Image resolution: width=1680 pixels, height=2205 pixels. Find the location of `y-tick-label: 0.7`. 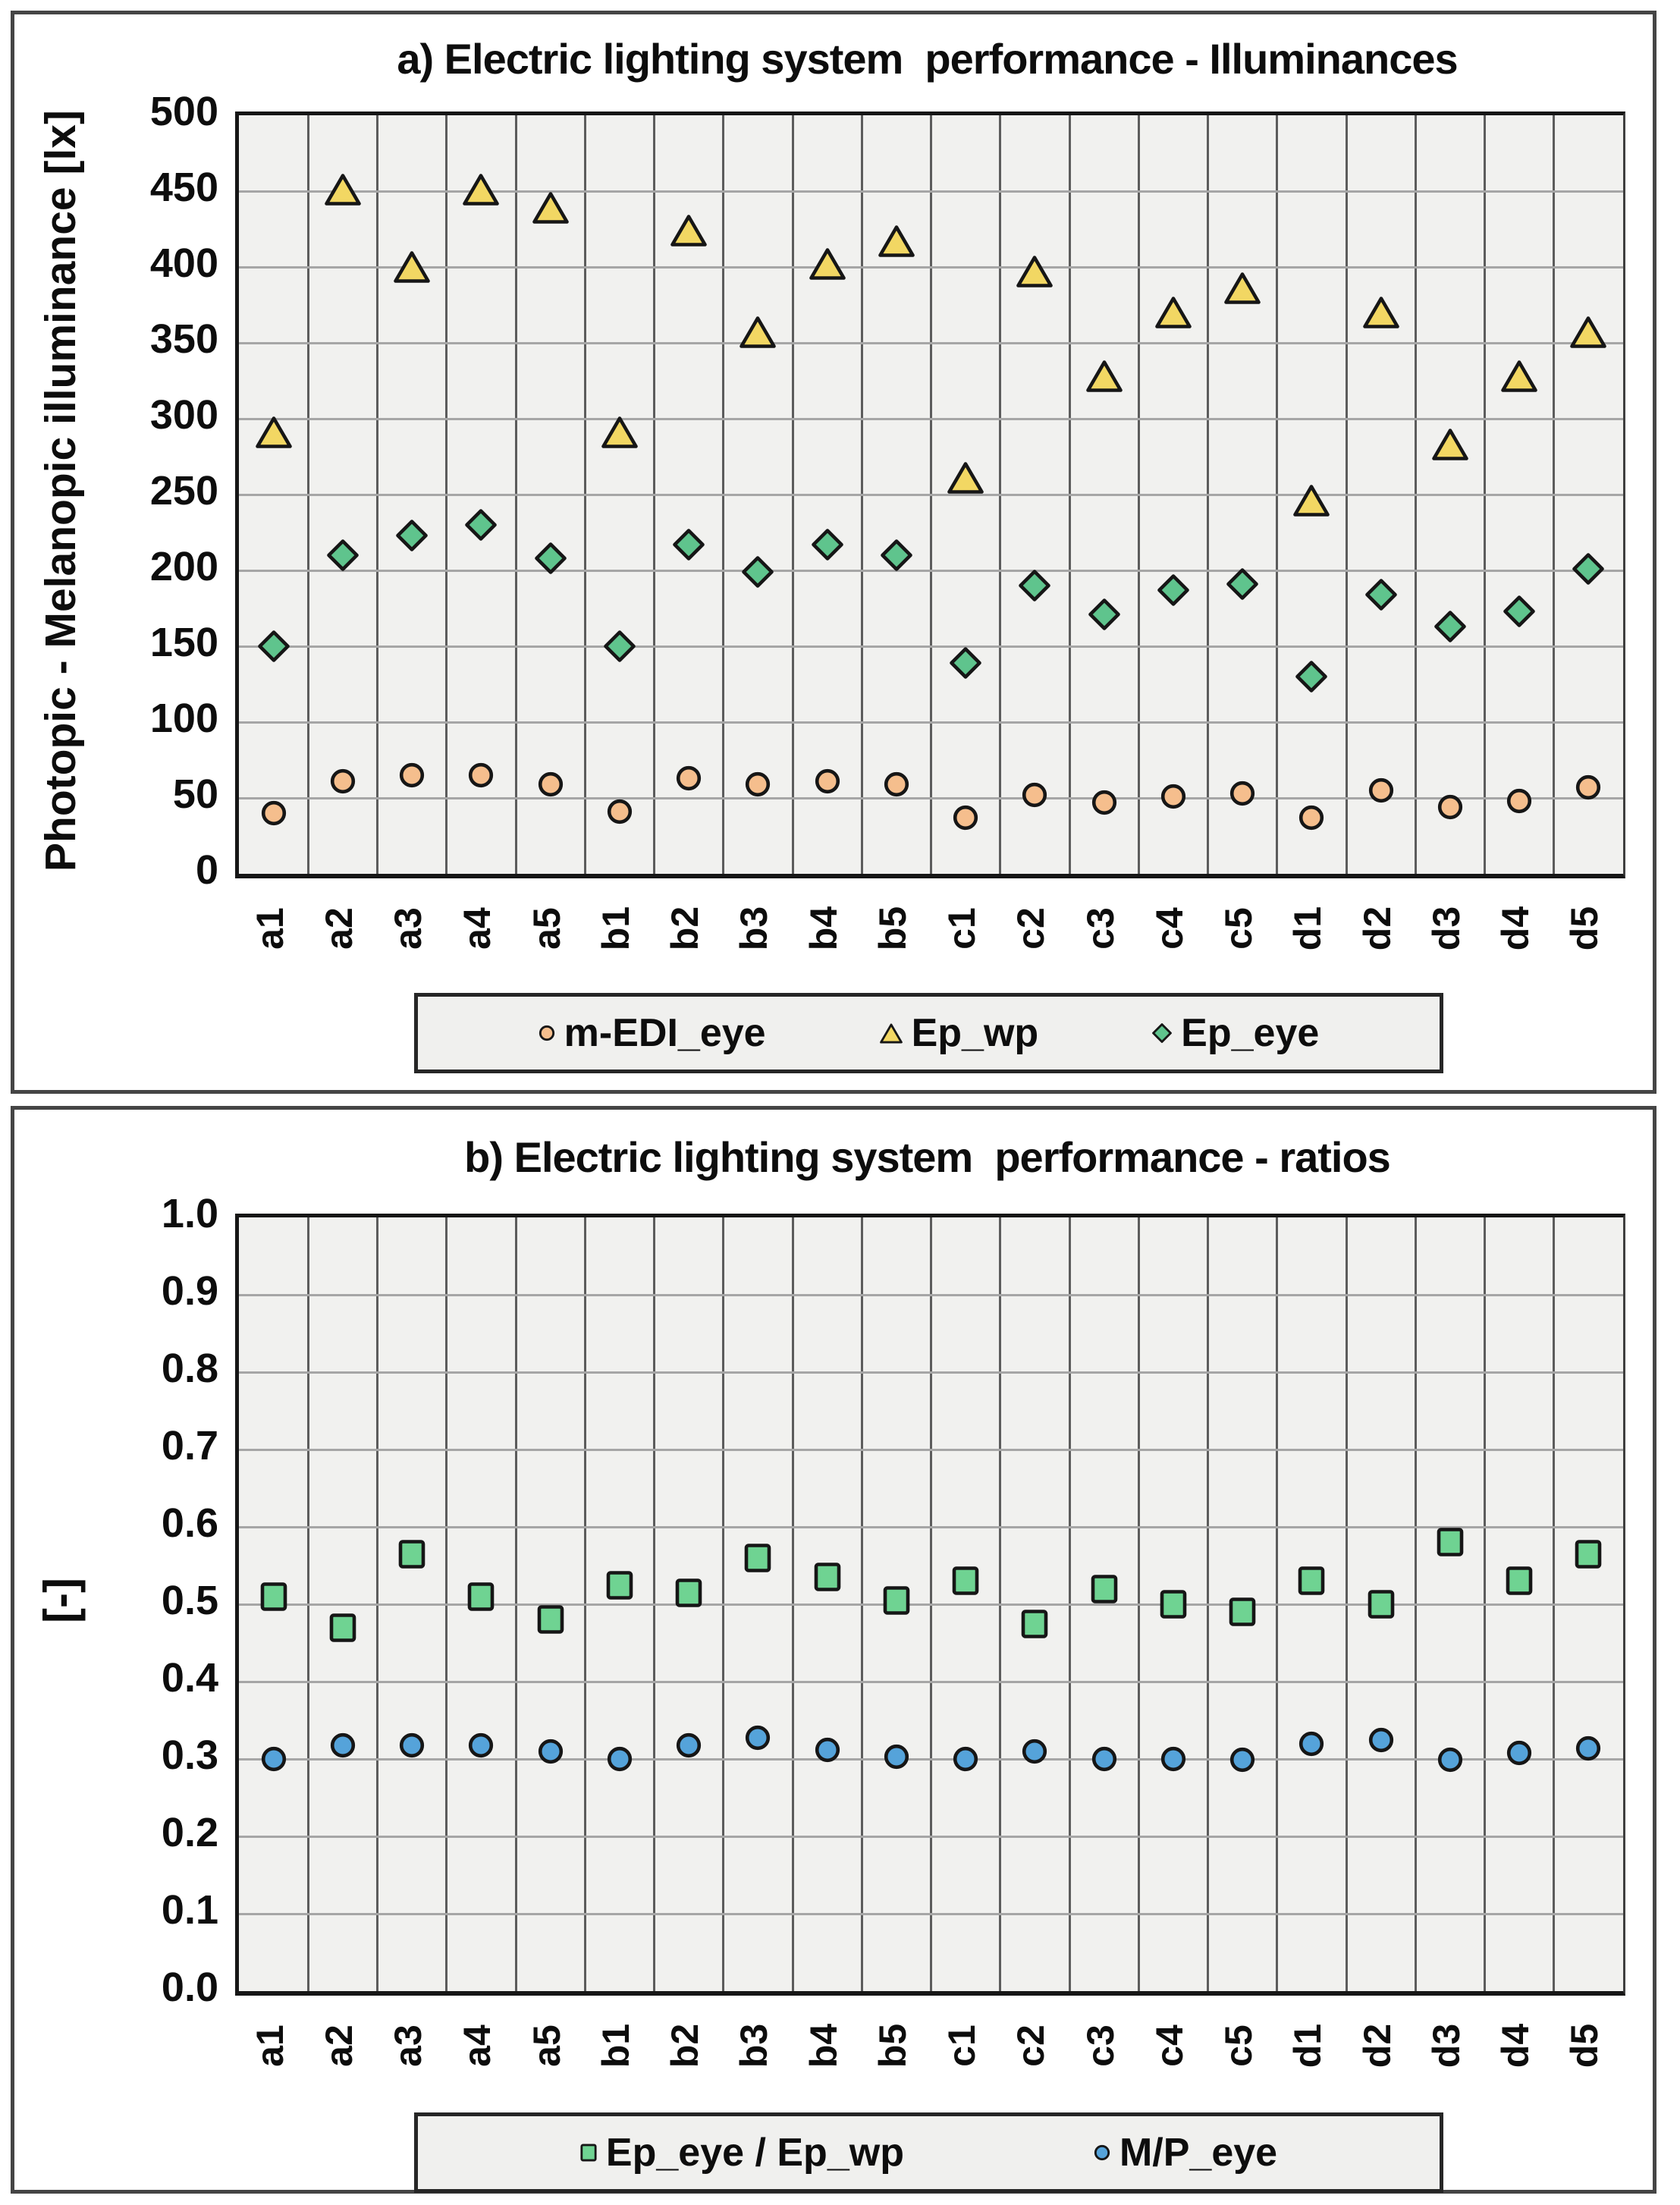

y-tick-label: 0.7 is located at coordinates (189, 1445).